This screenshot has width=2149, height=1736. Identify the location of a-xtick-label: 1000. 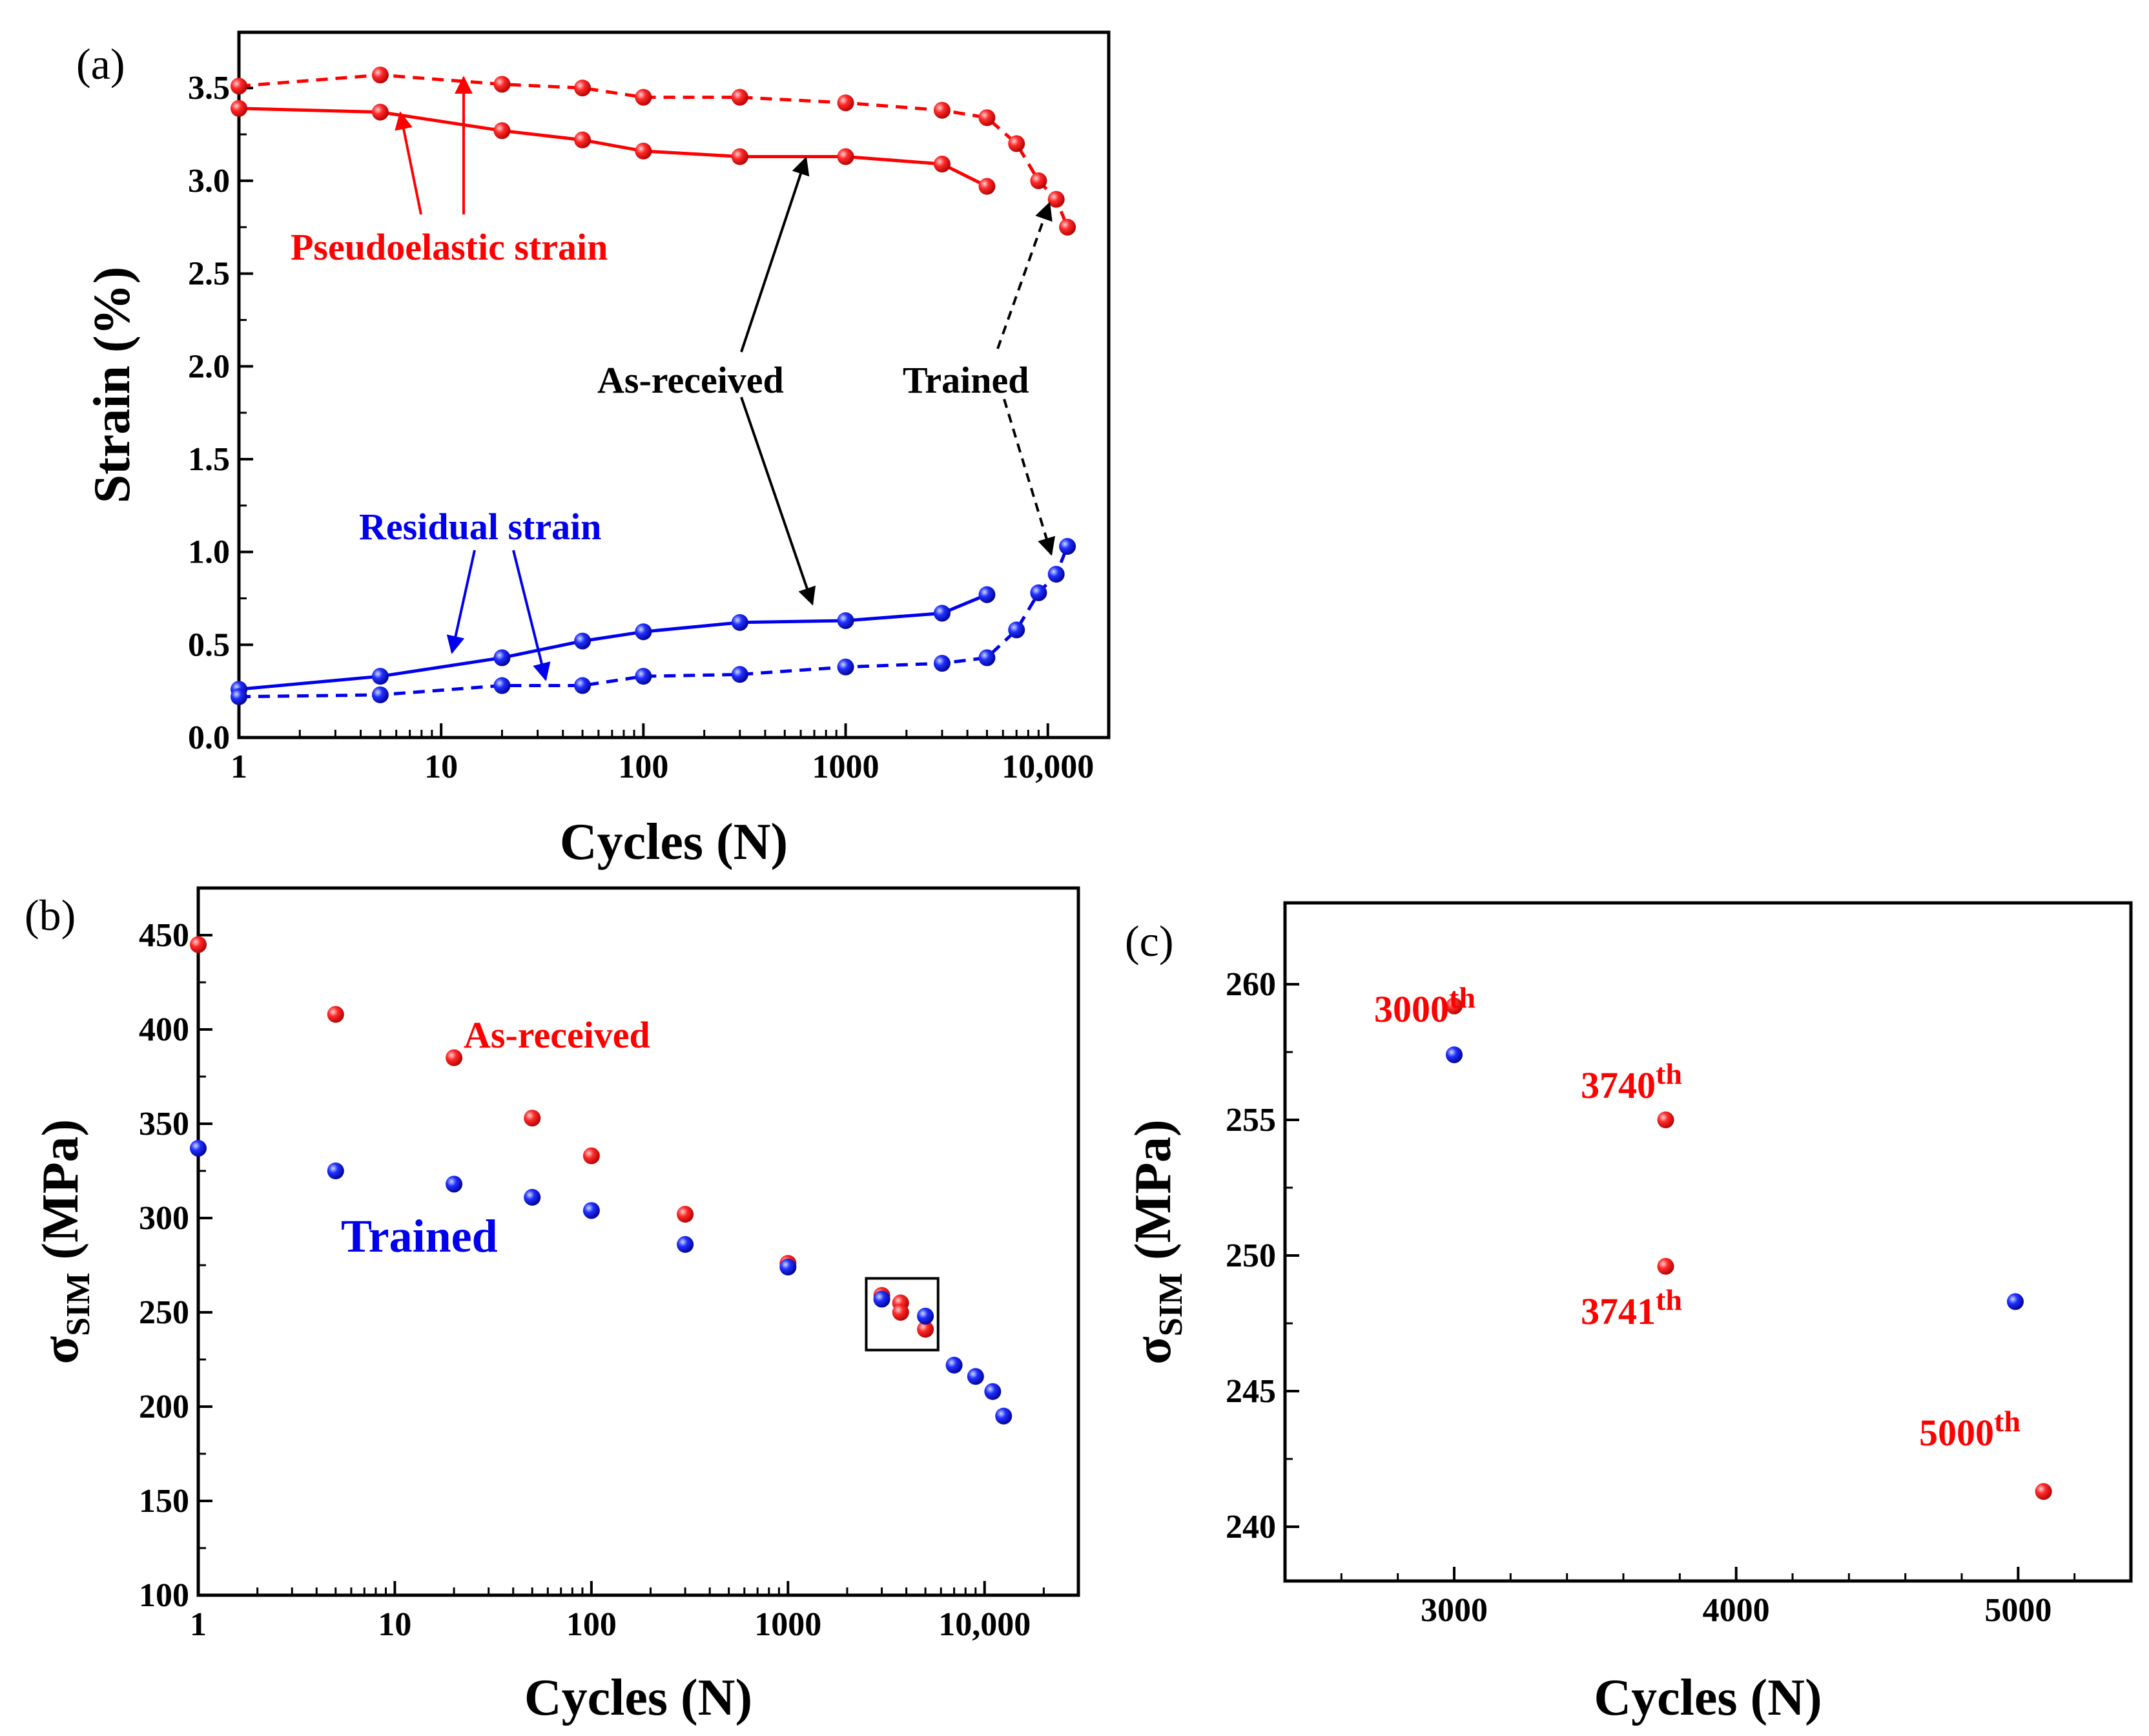
(845, 767).